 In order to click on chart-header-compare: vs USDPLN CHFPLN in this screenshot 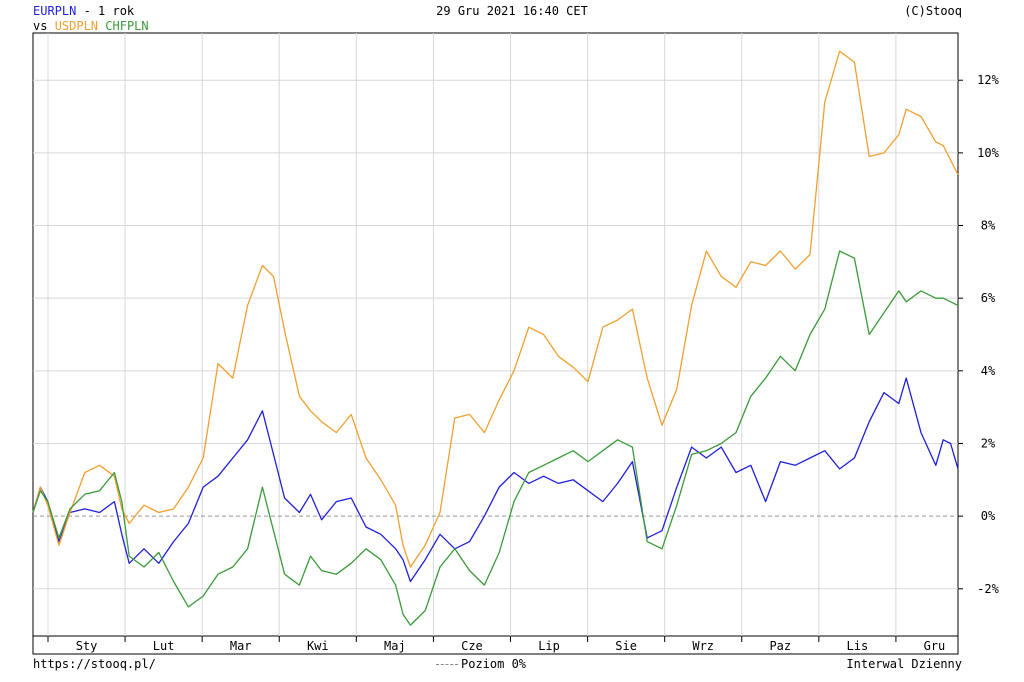, I will do `click(91, 26)`.